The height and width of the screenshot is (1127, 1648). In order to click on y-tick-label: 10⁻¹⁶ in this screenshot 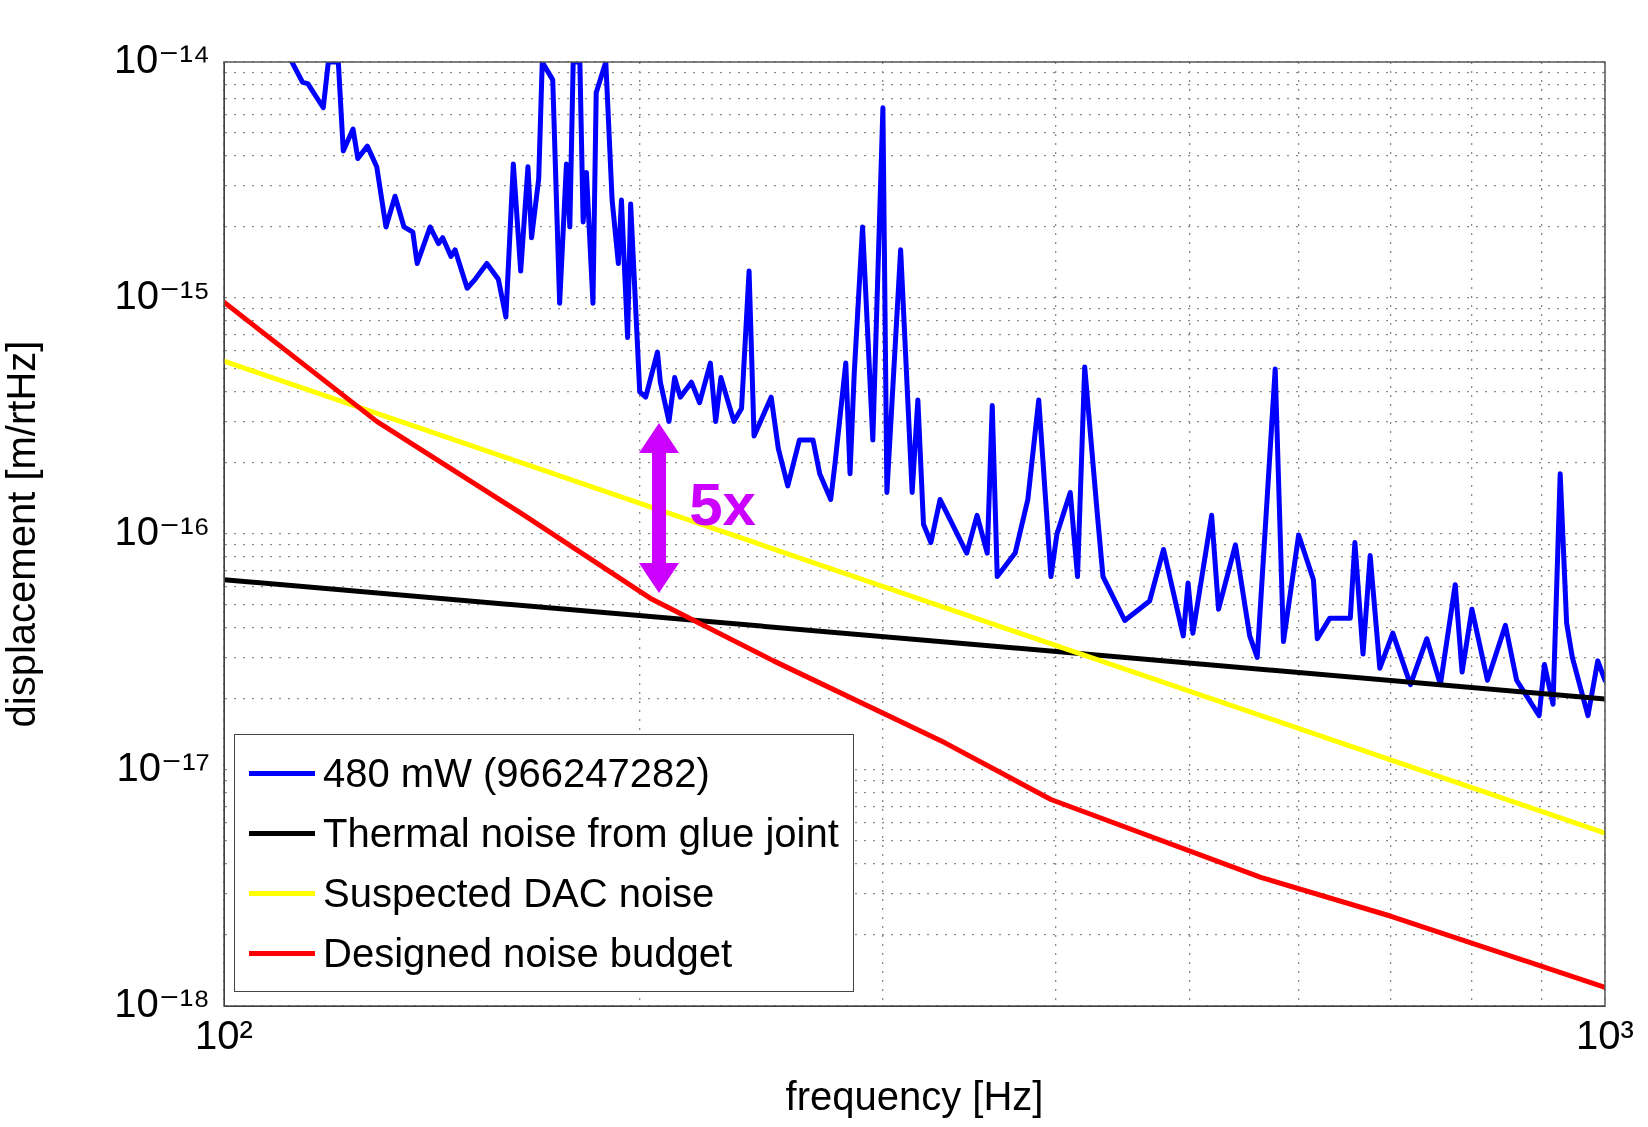, I will do `click(162, 531)`.